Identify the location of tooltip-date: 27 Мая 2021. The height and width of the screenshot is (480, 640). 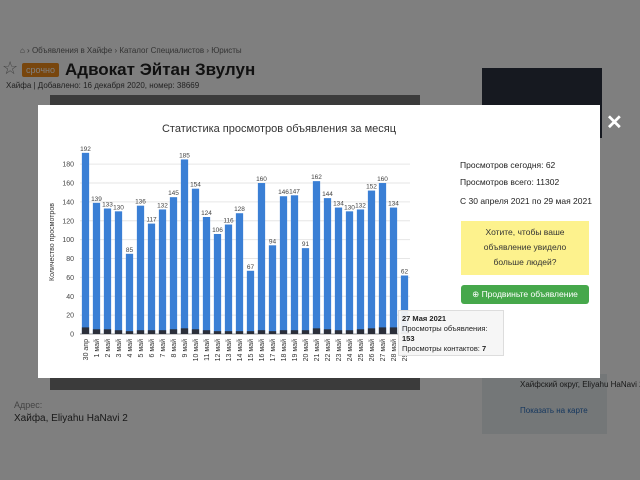
(424, 318).